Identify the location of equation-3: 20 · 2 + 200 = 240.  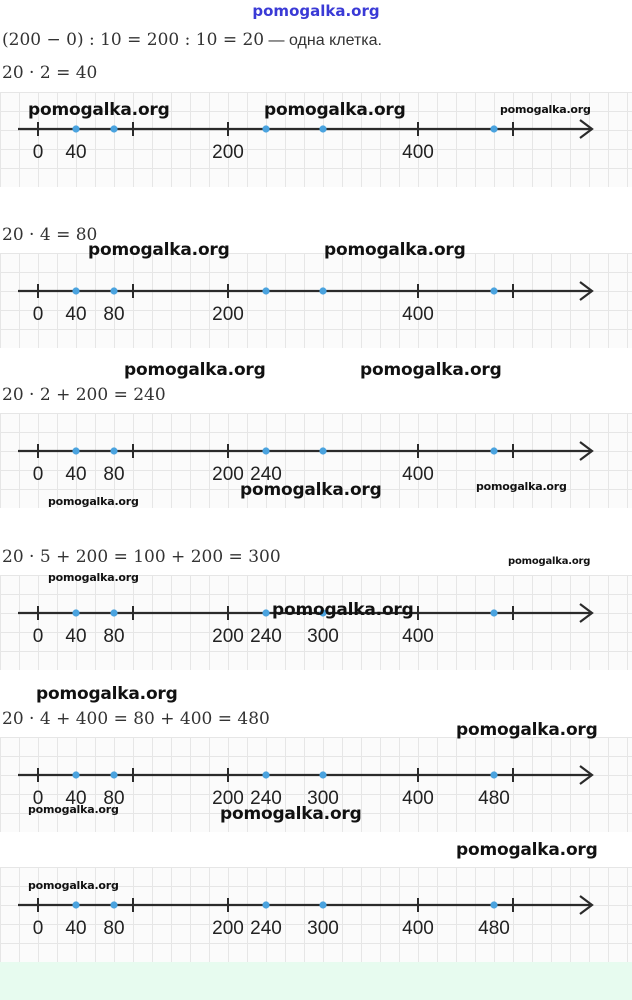
(84, 395).